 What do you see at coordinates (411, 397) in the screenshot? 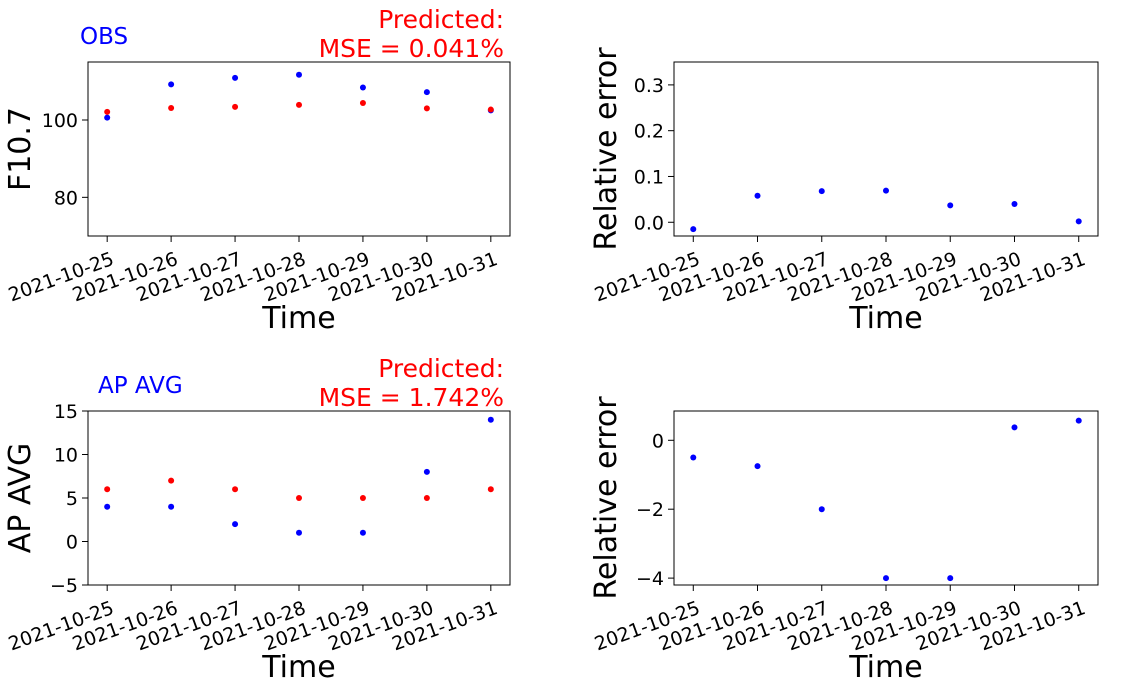
I see `annotation-mse: MSE = 1.742%` at bounding box center [411, 397].